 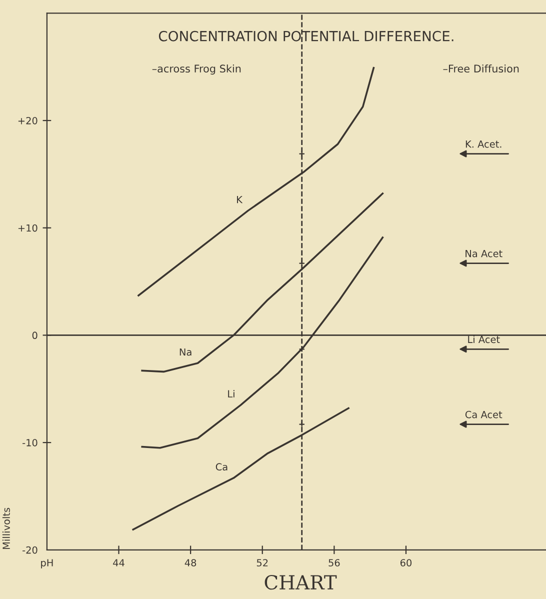 What do you see at coordinates (406, 562) in the screenshot?
I see `x-tick-label: 60` at bounding box center [406, 562].